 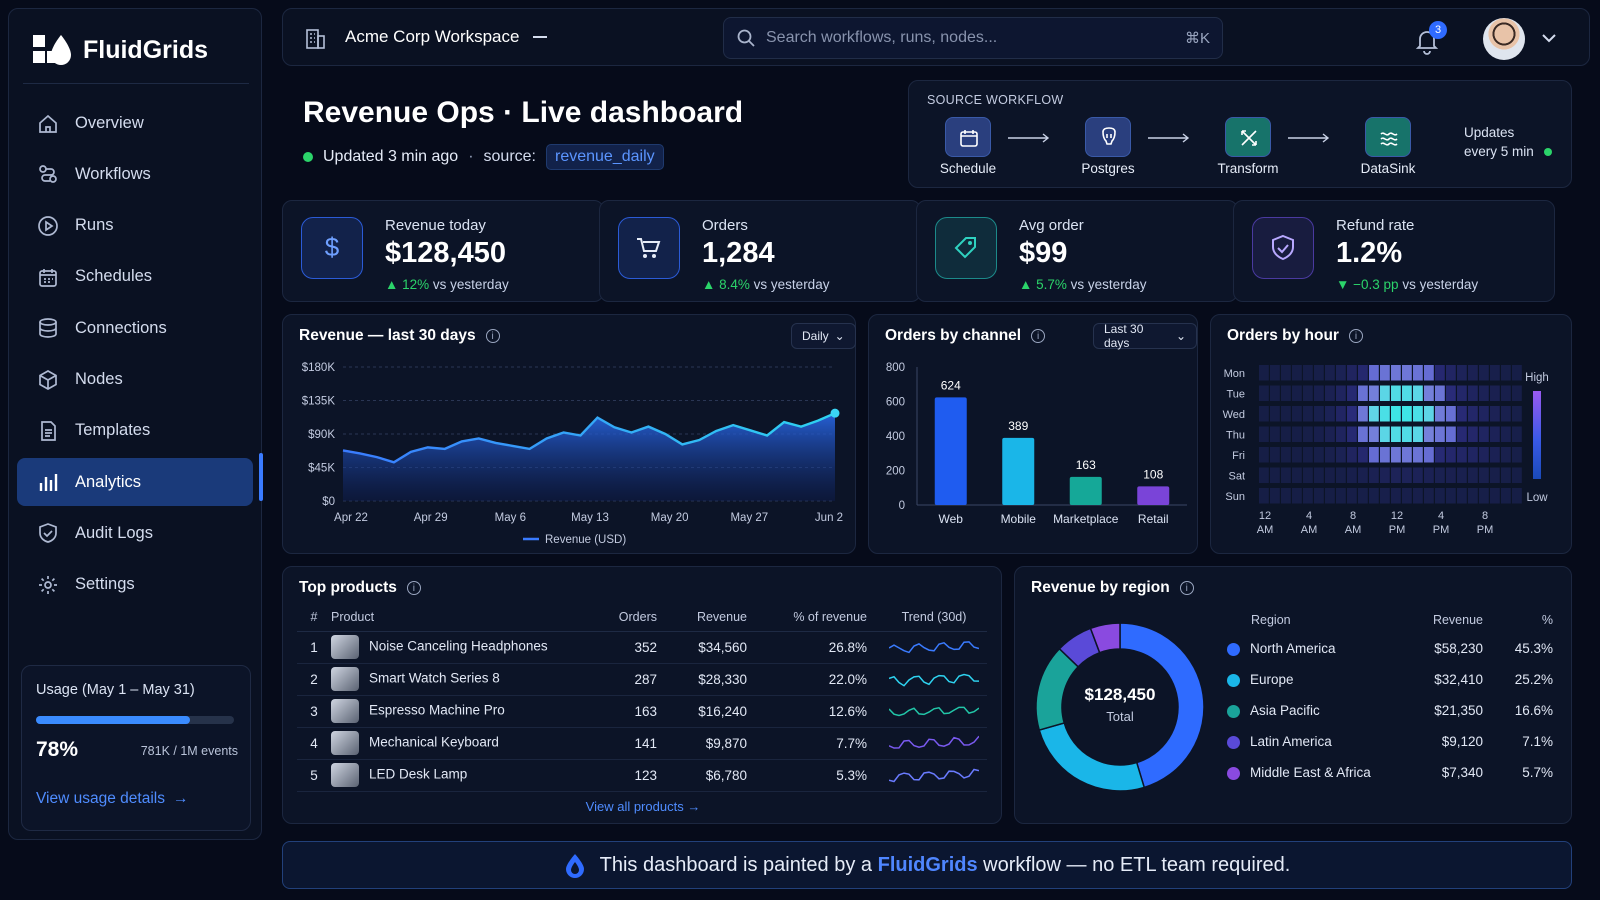 I want to click on logo: FluidGrids, so click(x=119, y=50).